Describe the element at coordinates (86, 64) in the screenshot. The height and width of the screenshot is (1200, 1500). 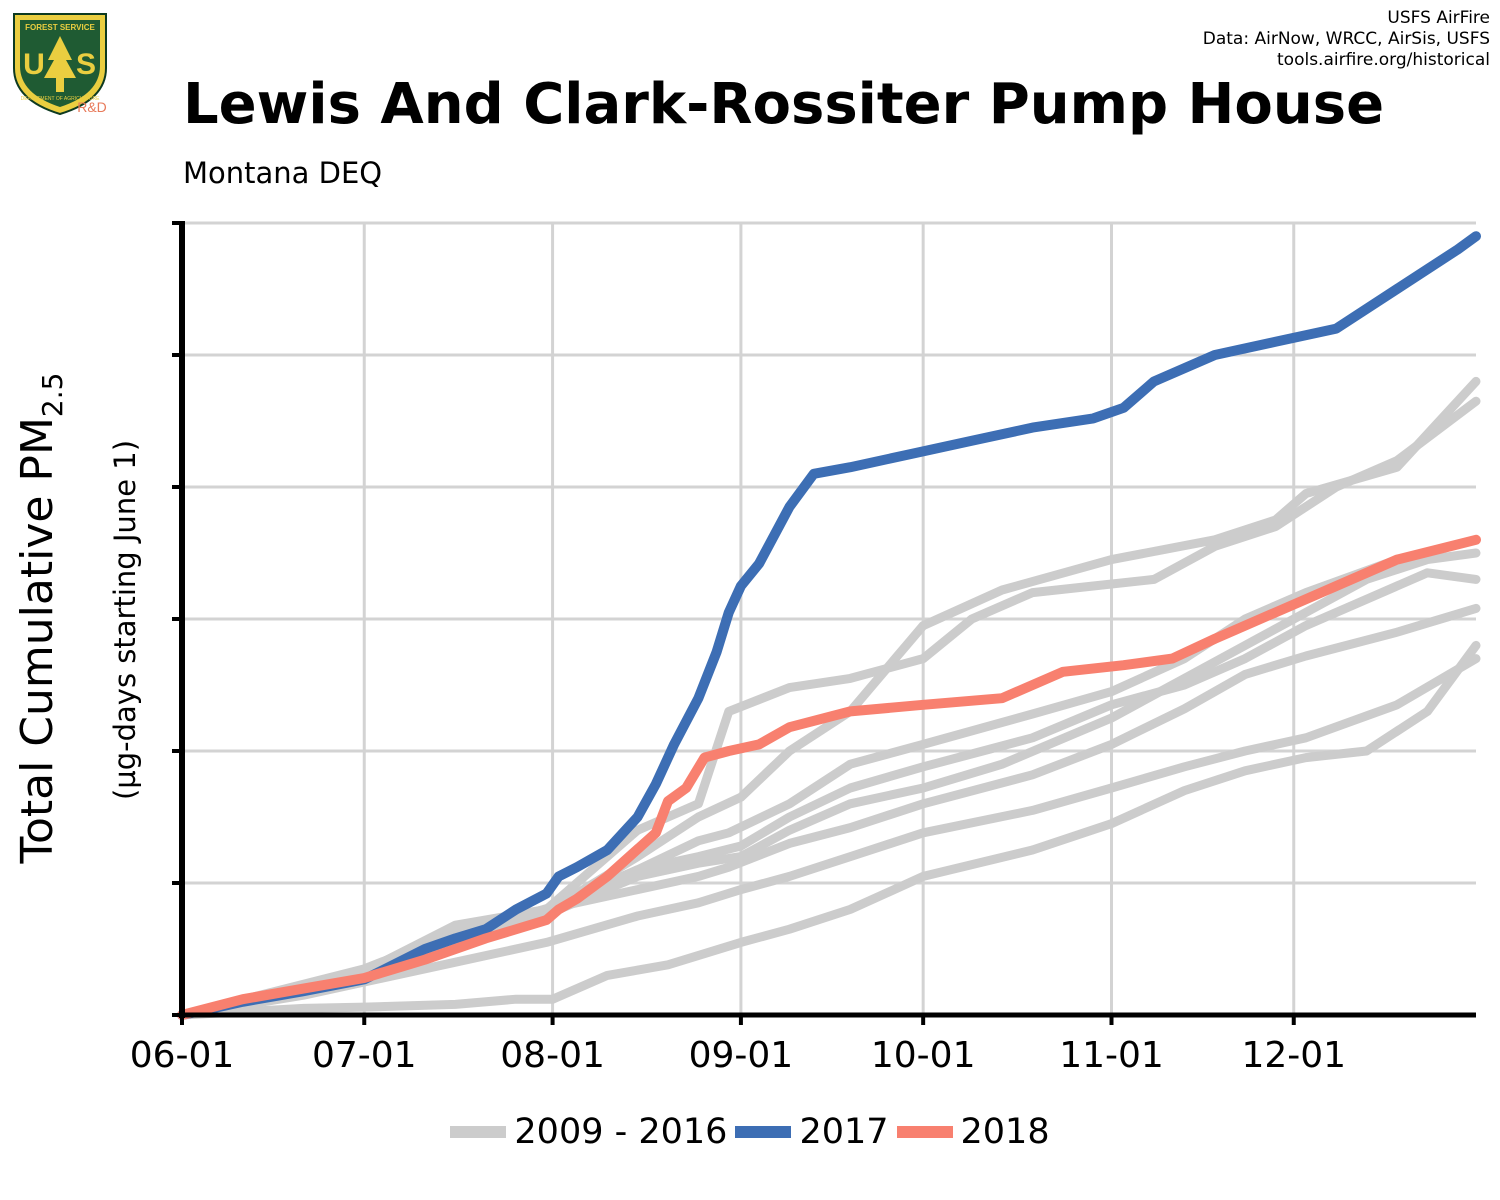
I see `logo-letter-right: S` at that location.